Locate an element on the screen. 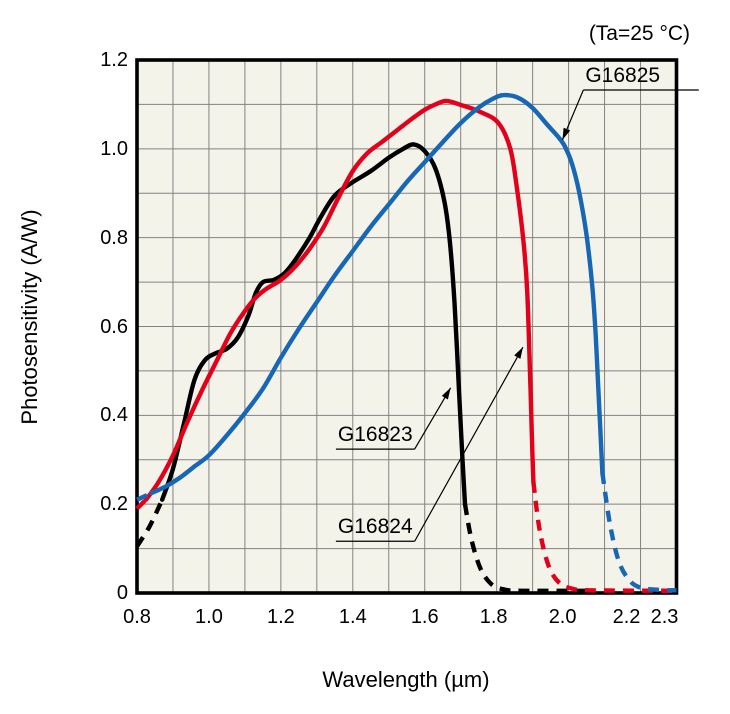 Image resolution: width=730 pixels, height=714 pixels. series-label-g16823: G16823 is located at coordinates (375, 435).